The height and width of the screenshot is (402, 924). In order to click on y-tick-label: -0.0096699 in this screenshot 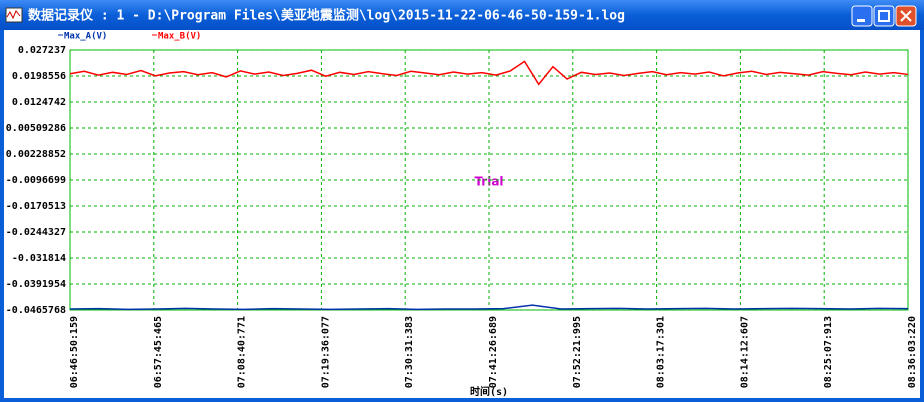, I will do `click(36, 180)`.